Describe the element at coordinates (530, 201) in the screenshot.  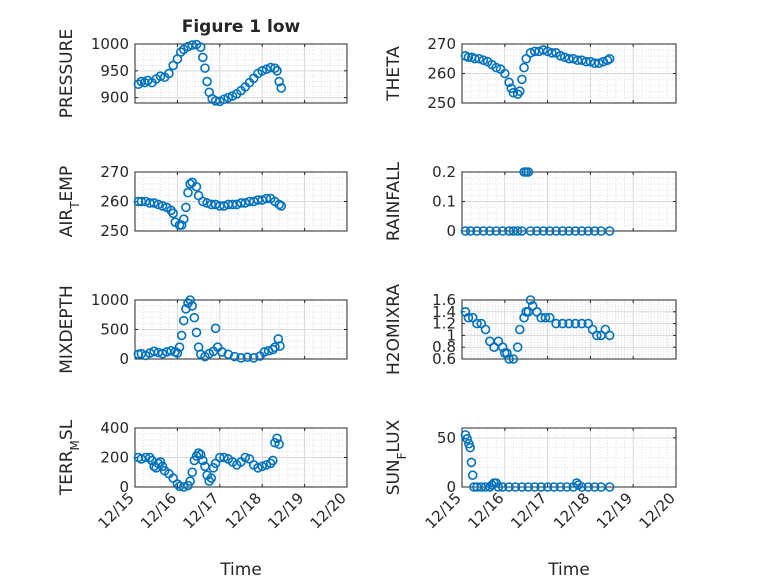
I see `subplot-rainfall: 0 0.1 0.2 RAINFALL` at that location.